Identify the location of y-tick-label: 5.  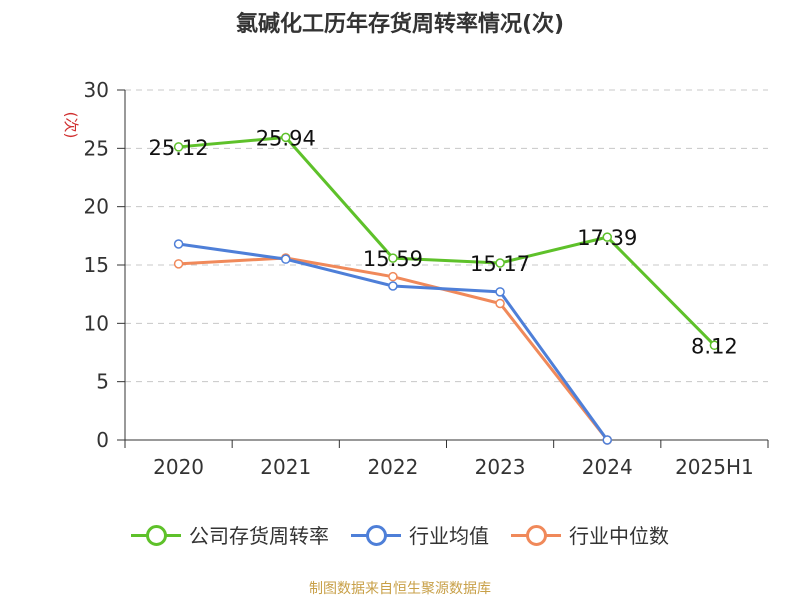
(102, 382).